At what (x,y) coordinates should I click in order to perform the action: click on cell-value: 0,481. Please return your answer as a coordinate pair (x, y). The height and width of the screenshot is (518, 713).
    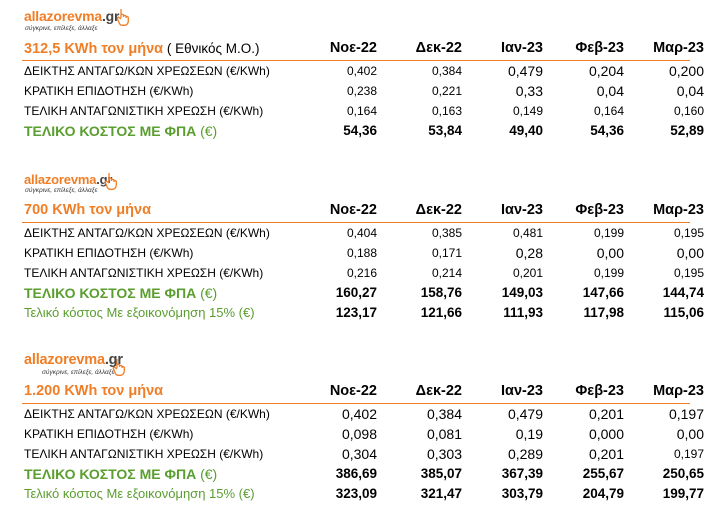
    Looking at the image, I should click on (527, 233).